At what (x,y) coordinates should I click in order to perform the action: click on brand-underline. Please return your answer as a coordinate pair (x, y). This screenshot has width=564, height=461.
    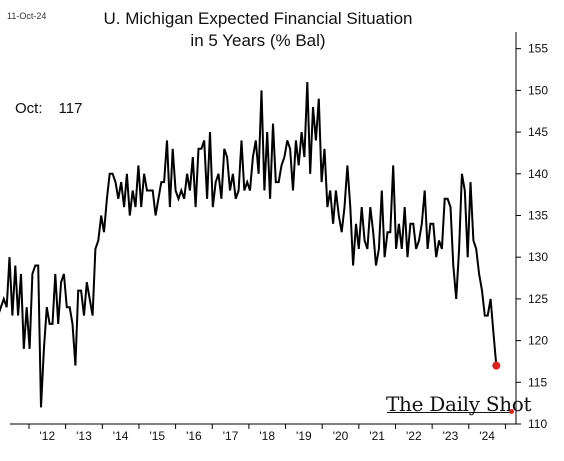
    Looking at the image, I should click on (449, 412).